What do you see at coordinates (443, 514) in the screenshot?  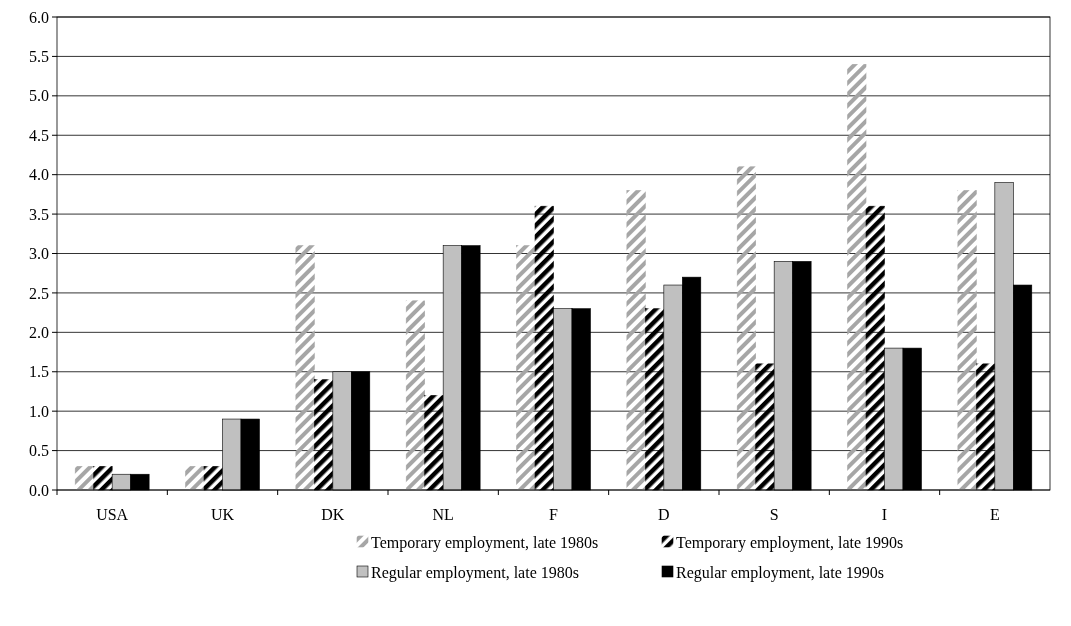 I see `x-tick-label: NL` at bounding box center [443, 514].